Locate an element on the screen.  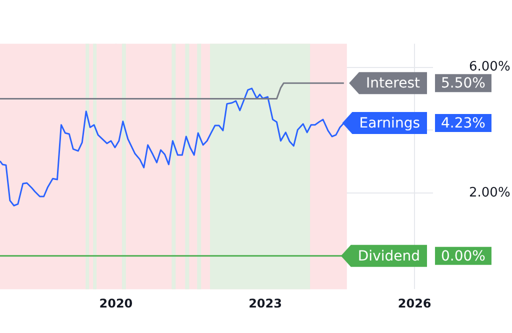
legend-label: Earnings is located at coordinates (389, 124).